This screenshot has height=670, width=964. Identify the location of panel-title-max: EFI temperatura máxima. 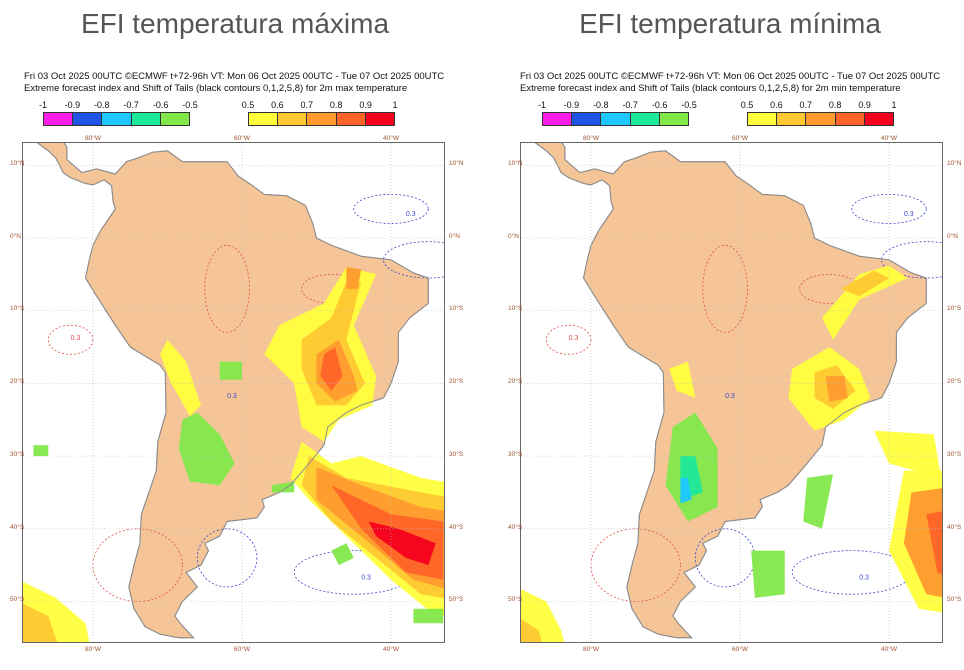
(235, 23).